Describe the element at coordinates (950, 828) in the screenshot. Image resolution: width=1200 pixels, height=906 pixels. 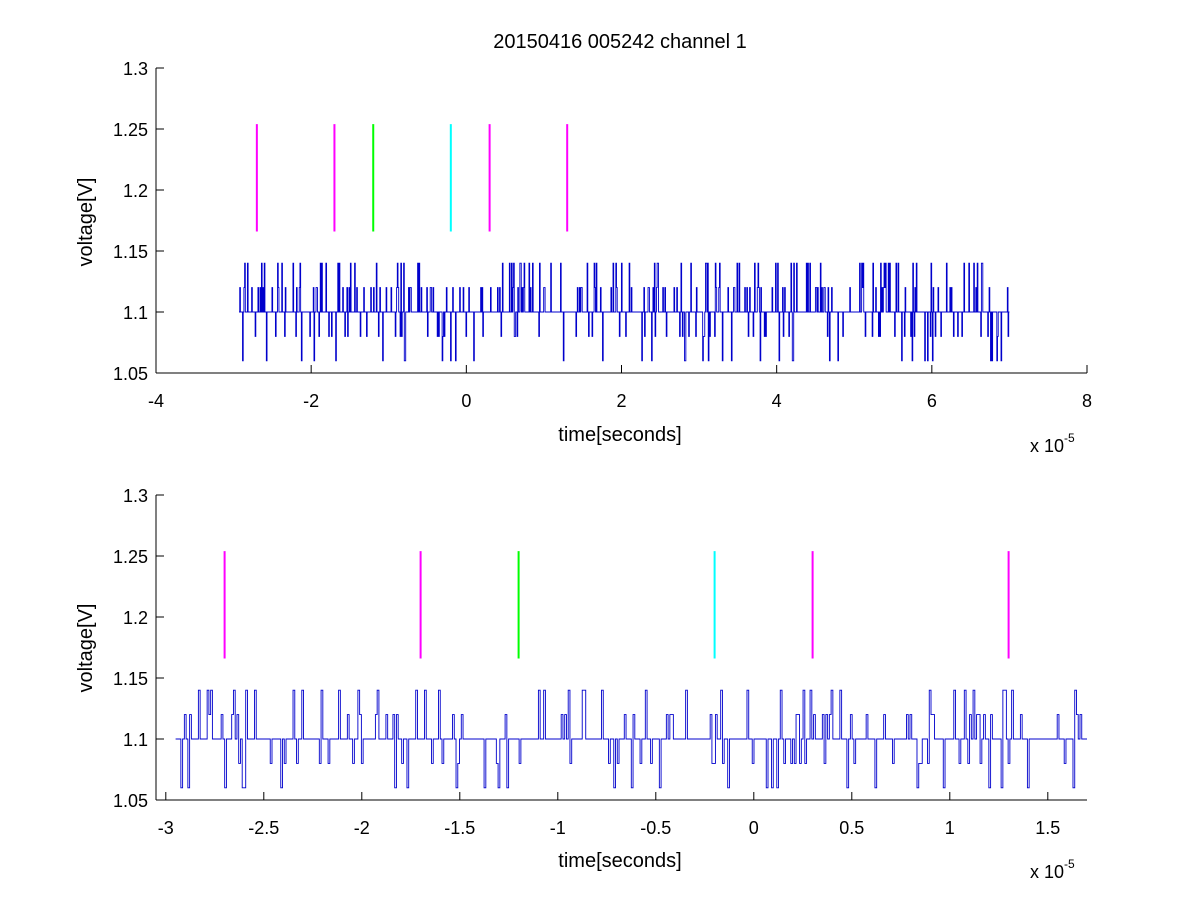
I see `x-tick-label: 1` at that location.